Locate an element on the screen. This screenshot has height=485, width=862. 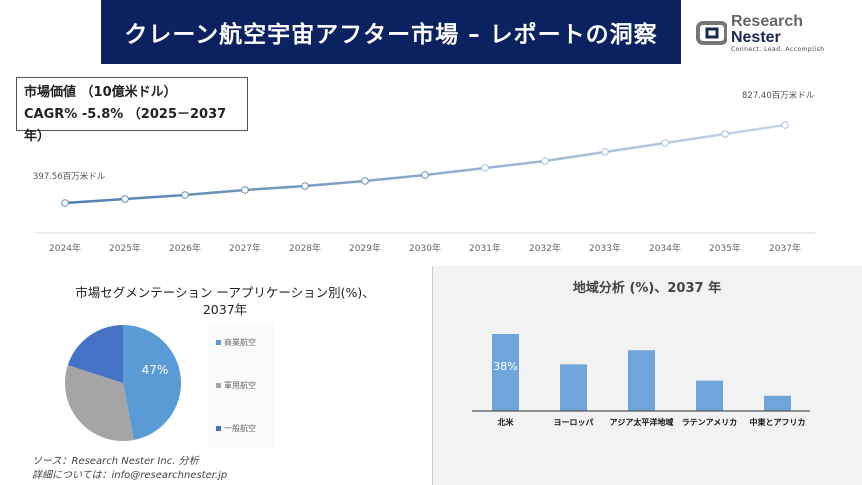
x-tick-label: ヨーロッパ is located at coordinates (574, 422).